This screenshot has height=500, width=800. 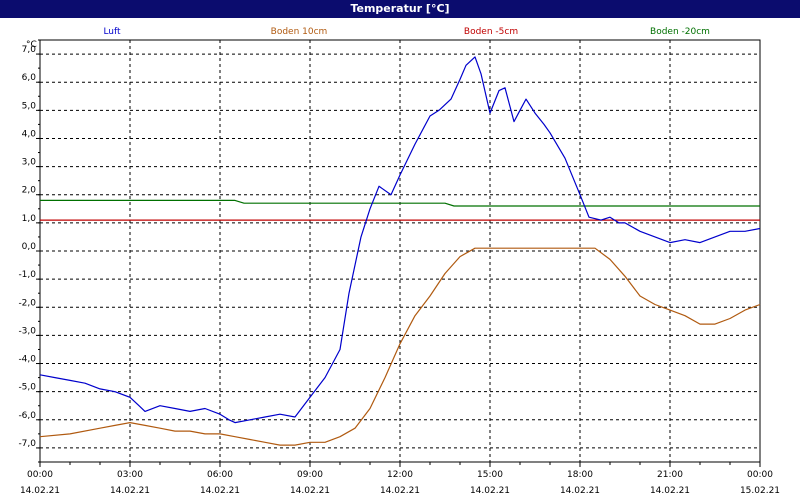 I want to click on y-tick-label: -6,0, so click(x=27, y=416).